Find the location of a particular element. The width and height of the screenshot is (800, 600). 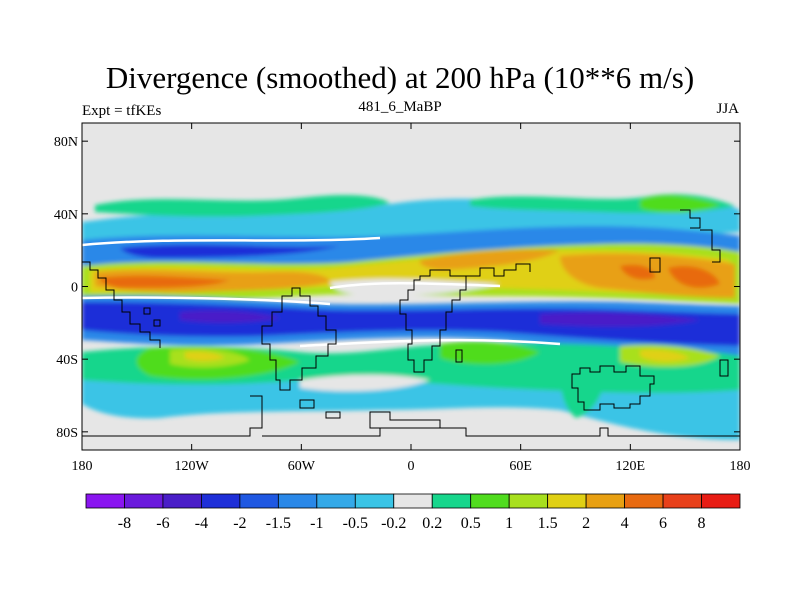

colorbar-label: 6 is located at coordinates (663, 523).